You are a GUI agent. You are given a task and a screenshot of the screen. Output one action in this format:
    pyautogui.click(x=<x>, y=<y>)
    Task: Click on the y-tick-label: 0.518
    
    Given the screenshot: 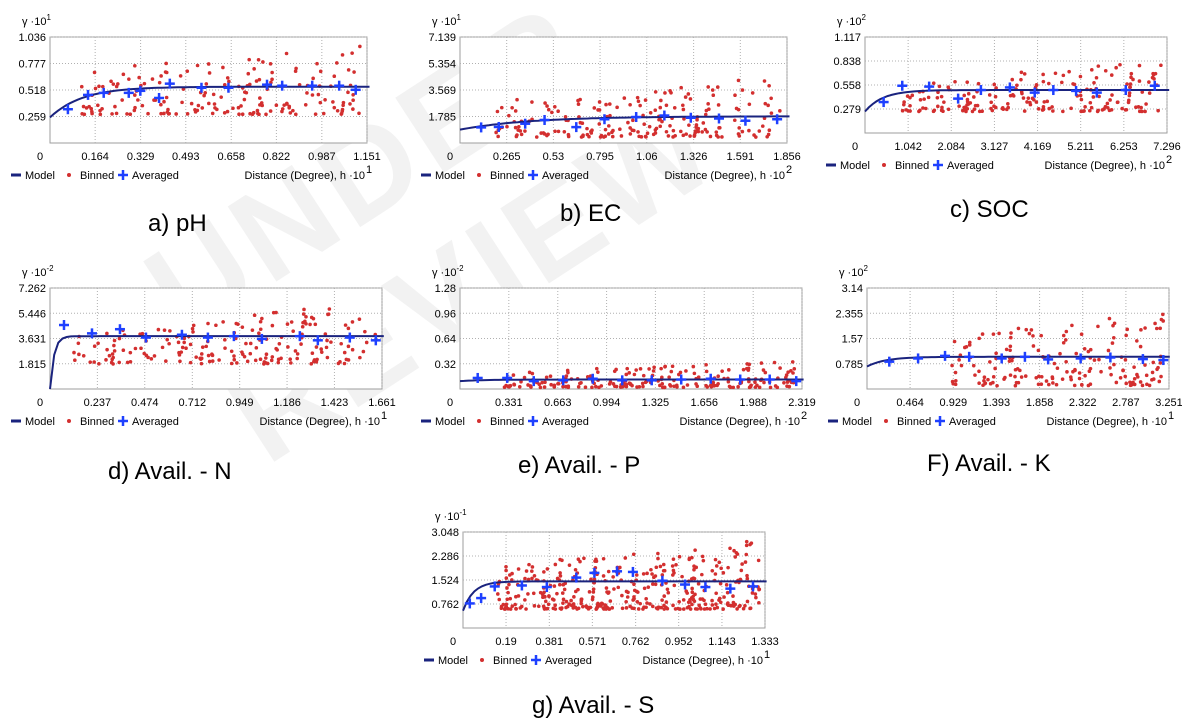 What is the action you would take?
    pyautogui.click(x=32, y=91)
    